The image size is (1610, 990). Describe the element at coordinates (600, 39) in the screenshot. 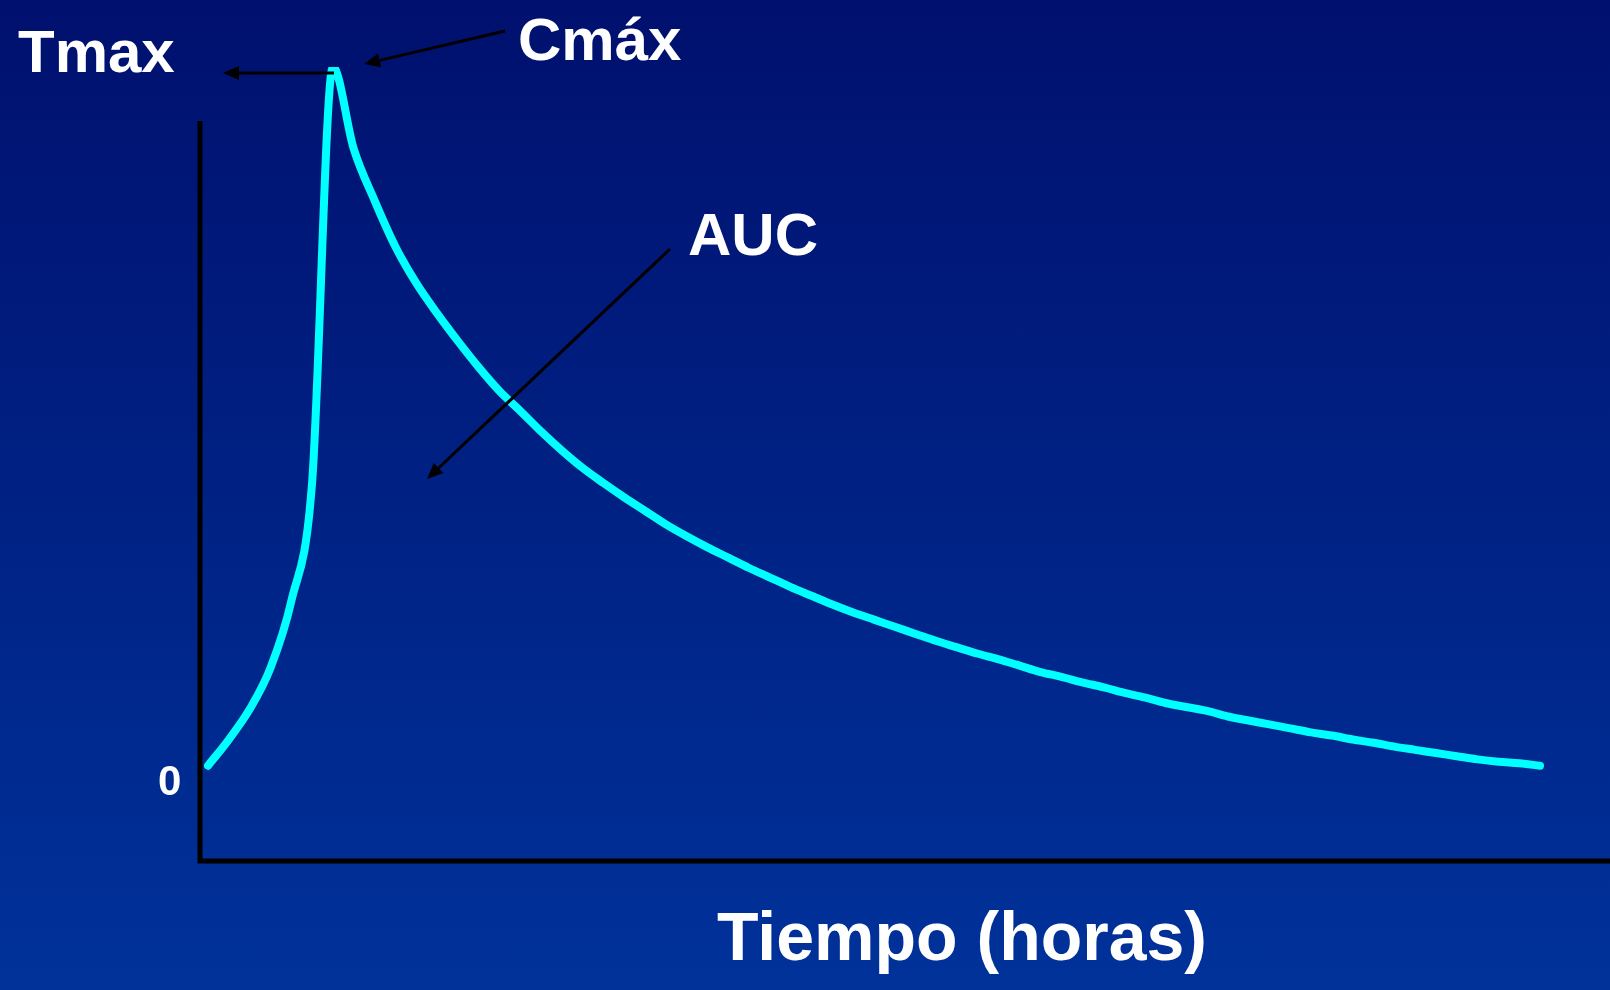

I see `annotation: Cmáx` at that location.